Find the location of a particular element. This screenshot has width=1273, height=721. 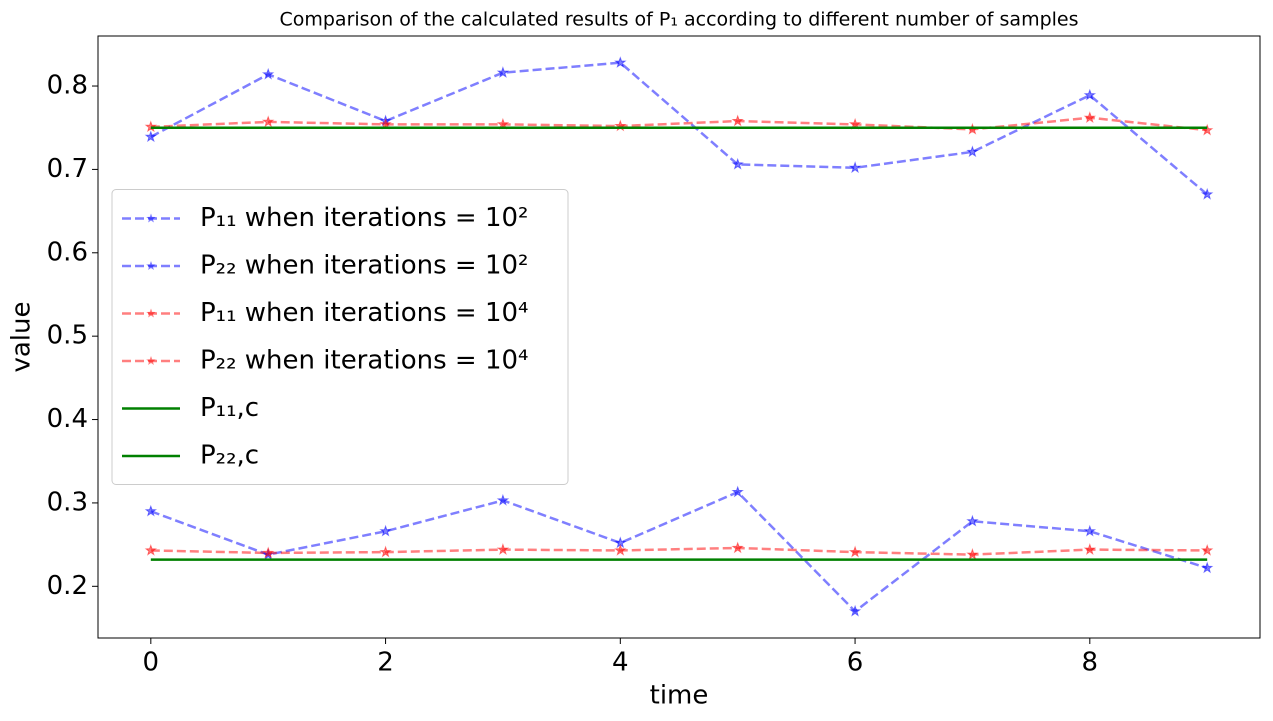

x-tick-label: 0 is located at coordinates (151, 663).